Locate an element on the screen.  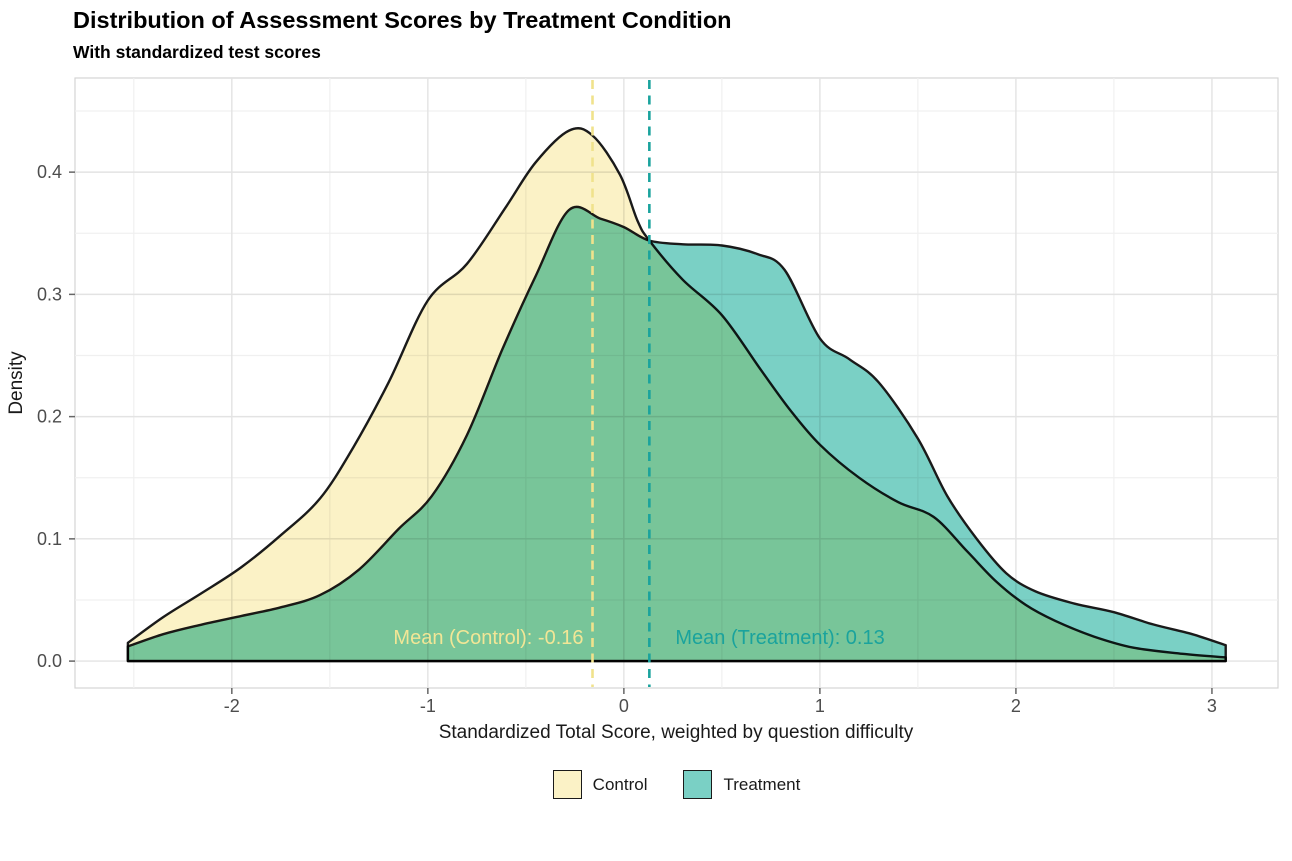
y-tick-labels: 0.0 0.1 0.2 0.3 0.4 is located at coordinates (49, 416).